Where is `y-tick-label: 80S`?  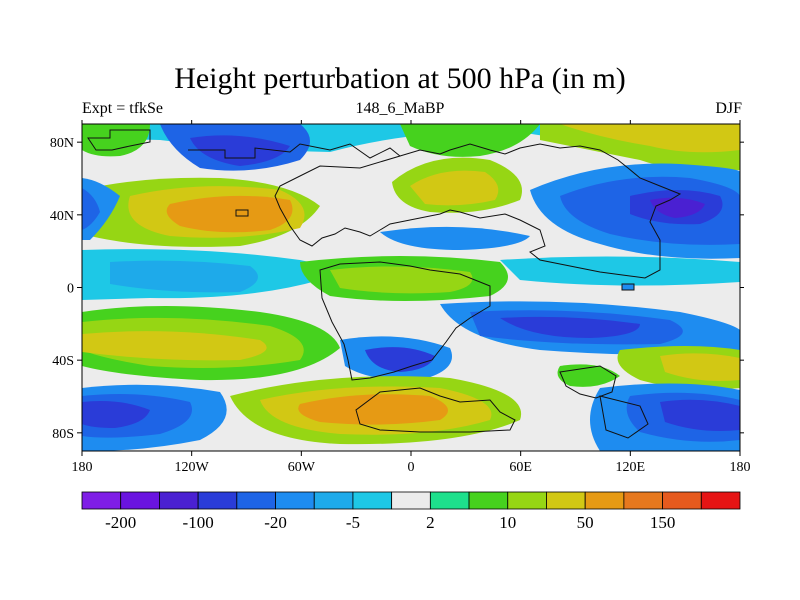
y-tick-label: 80S is located at coordinates (63, 434).